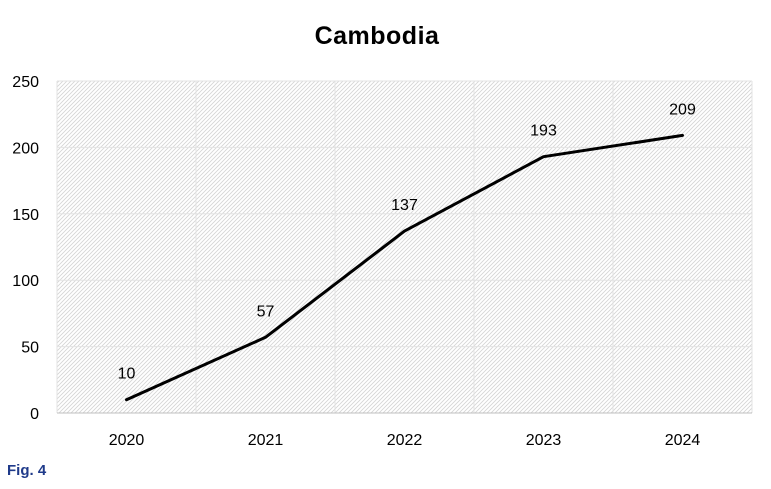 The width and height of the screenshot is (771, 489). I want to click on data-label: 137, so click(404, 205).